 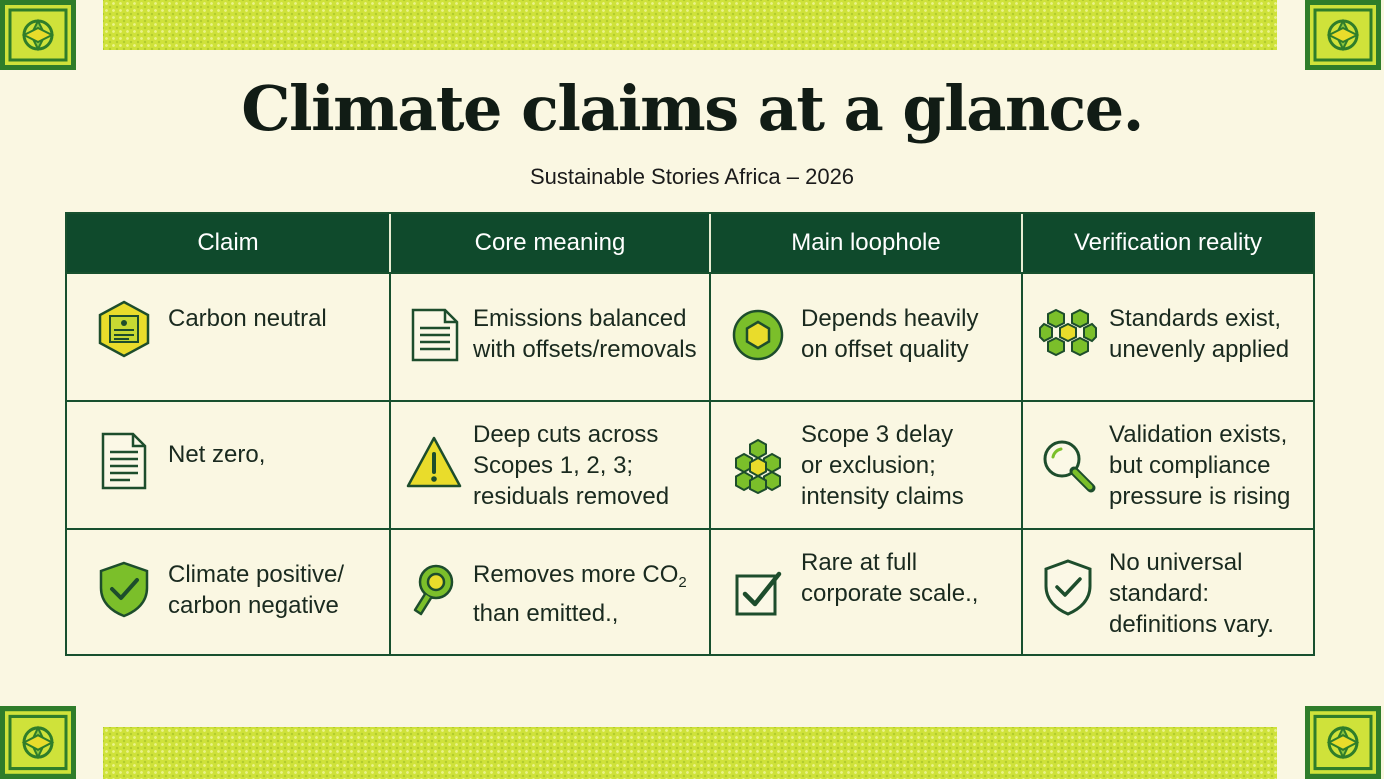 I want to click on table-cell: Depends heavily on offset quality, so click(x=865, y=337).